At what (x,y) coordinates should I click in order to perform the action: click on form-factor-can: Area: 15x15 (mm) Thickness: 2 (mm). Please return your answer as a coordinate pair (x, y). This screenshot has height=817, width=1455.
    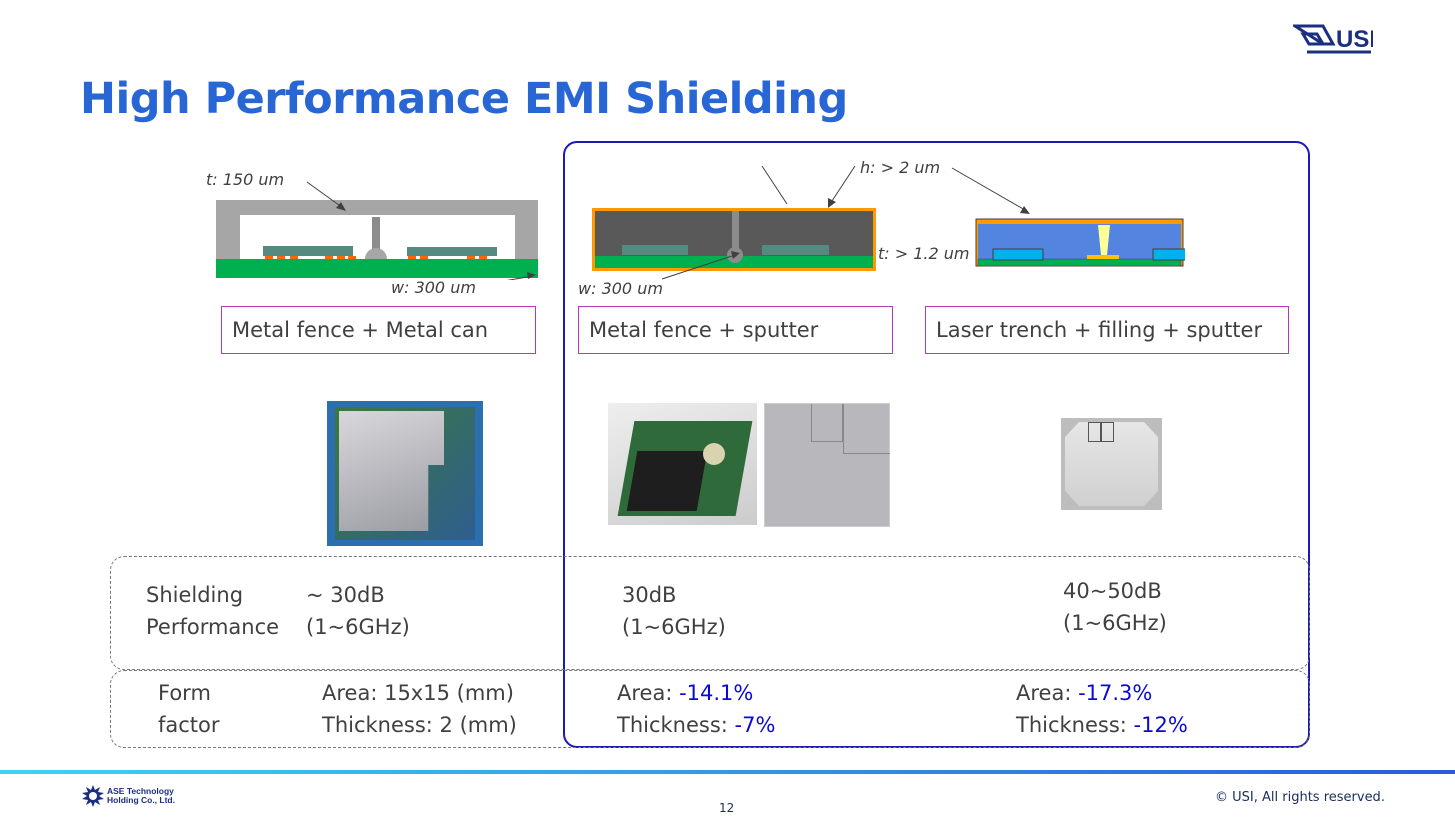
    Looking at the image, I should click on (419, 709).